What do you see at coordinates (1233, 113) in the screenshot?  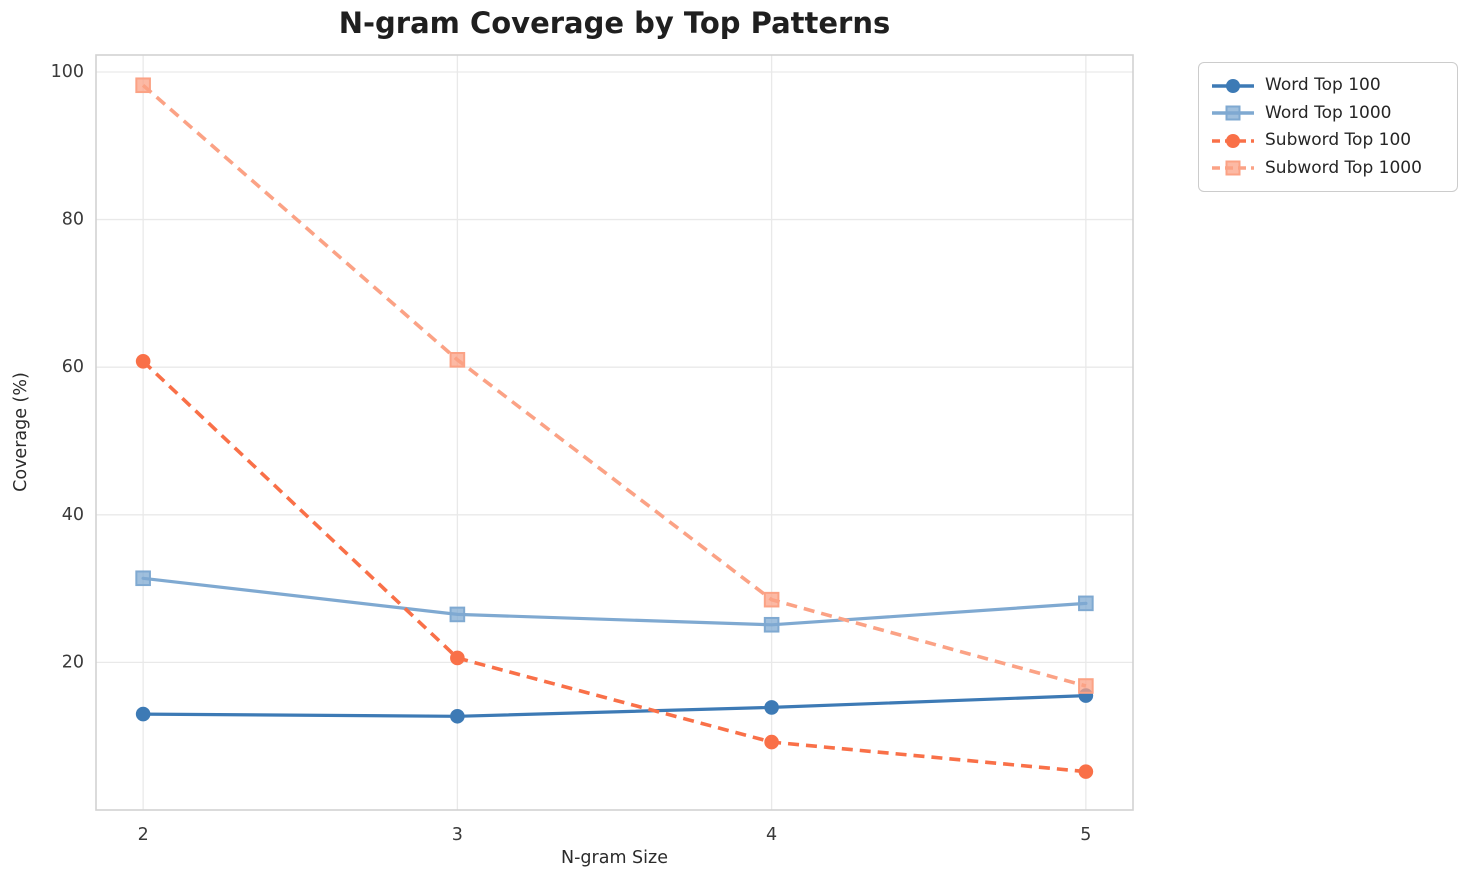 I see `legend-line-square-icon` at bounding box center [1233, 113].